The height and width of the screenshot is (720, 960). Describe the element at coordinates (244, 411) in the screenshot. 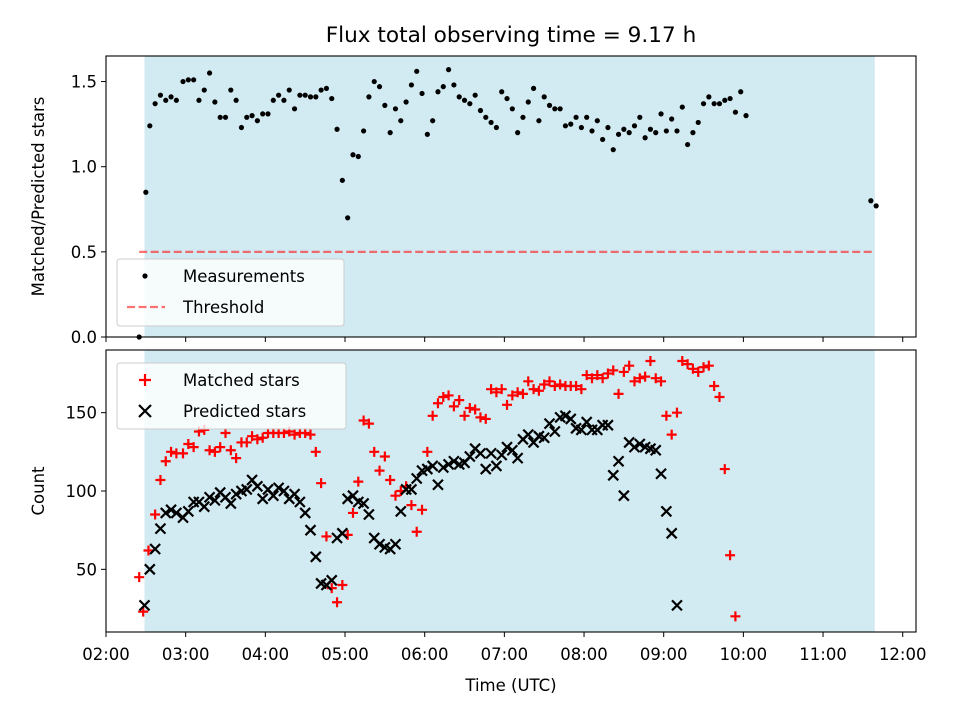

I see `legend-label: Predicted stars` at that location.